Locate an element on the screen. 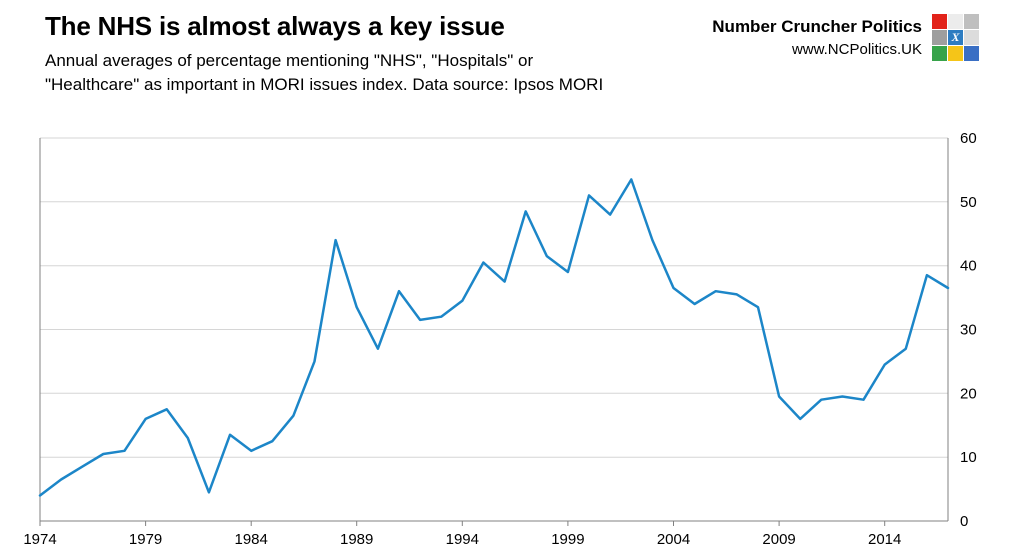  svg-text: 10 is located at coordinates (968, 457).